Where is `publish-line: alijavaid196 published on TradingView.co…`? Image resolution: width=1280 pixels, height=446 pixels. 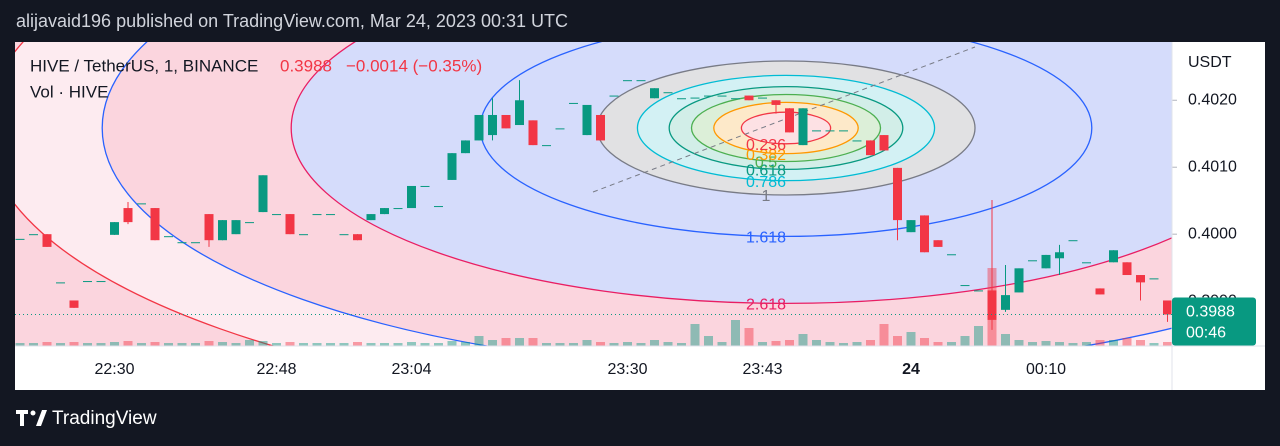 publish-line: alijavaid196 published on TradingView.co… is located at coordinates (292, 21).